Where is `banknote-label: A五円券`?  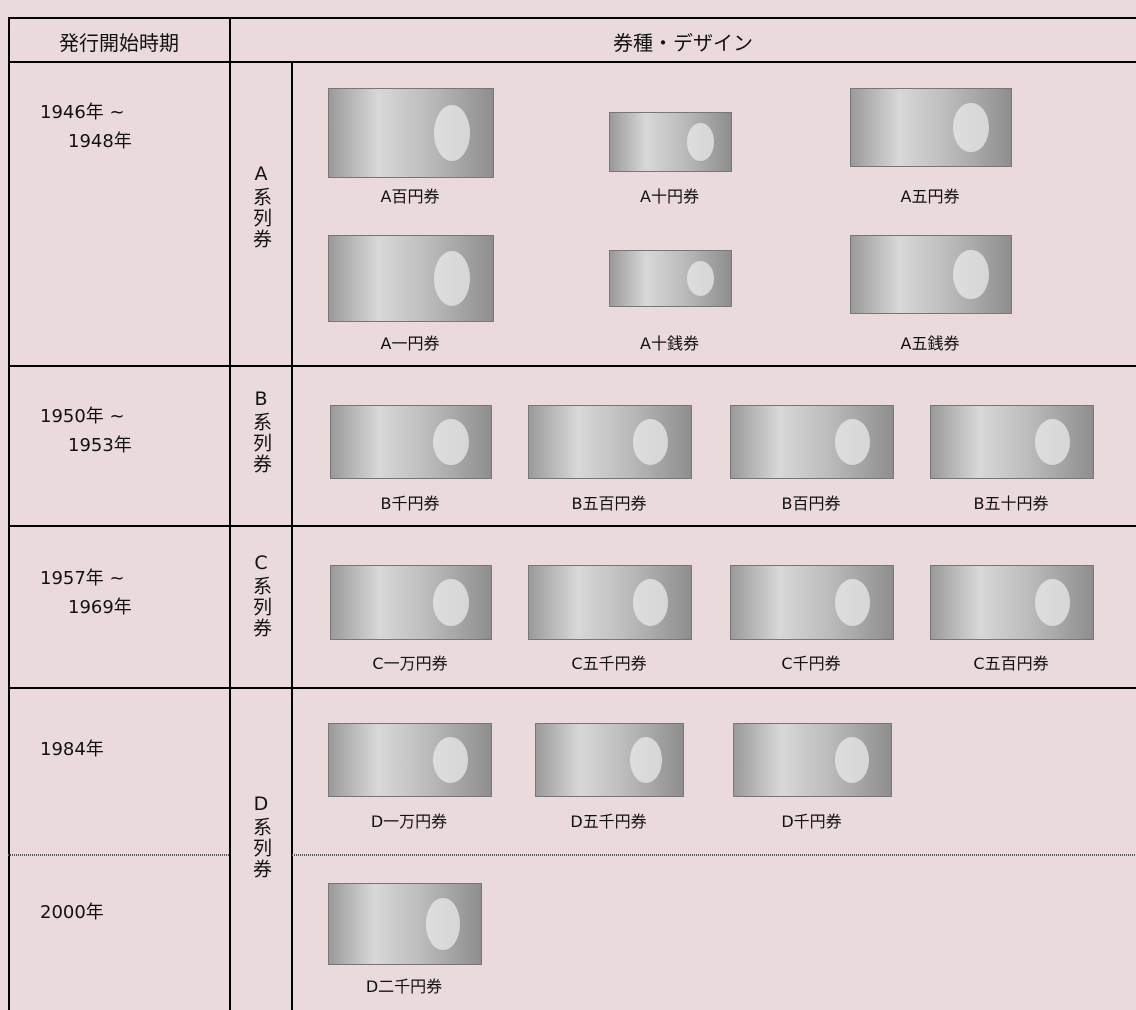
banknote-label: A五円券 is located at coordinates (930, 196).